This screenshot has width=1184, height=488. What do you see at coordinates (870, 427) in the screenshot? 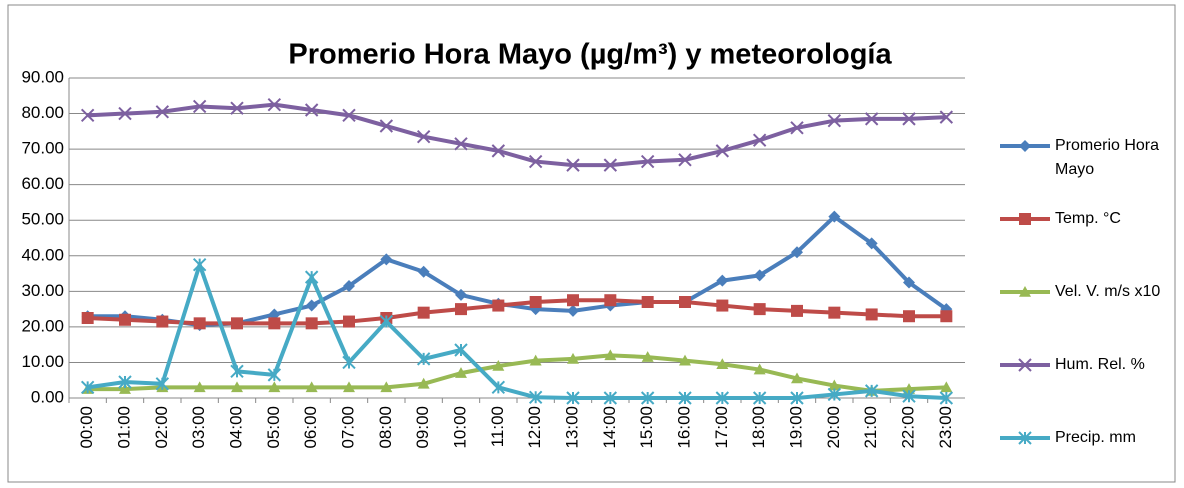
I see `x-tick-label: 21:00` at bounding box center [870, 427].